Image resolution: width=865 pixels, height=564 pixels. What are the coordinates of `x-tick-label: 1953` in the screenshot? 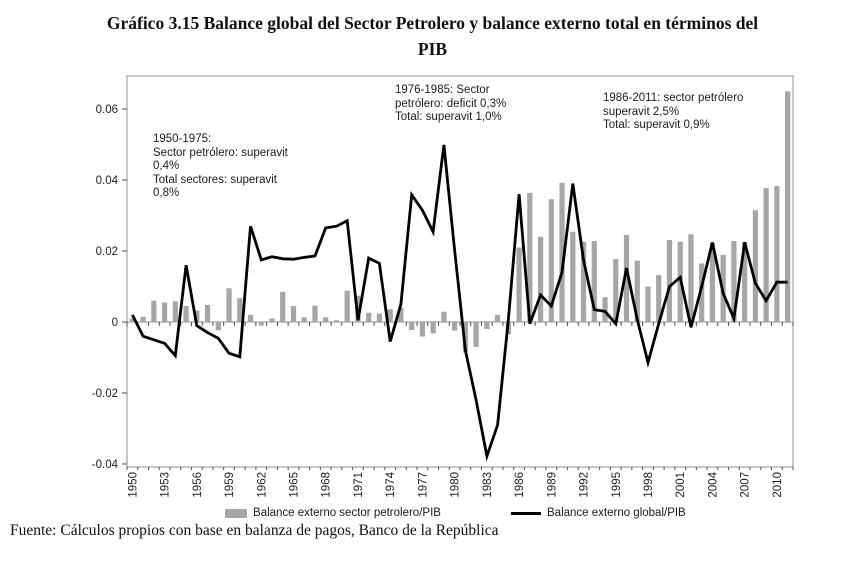 It's located at (166, 485).